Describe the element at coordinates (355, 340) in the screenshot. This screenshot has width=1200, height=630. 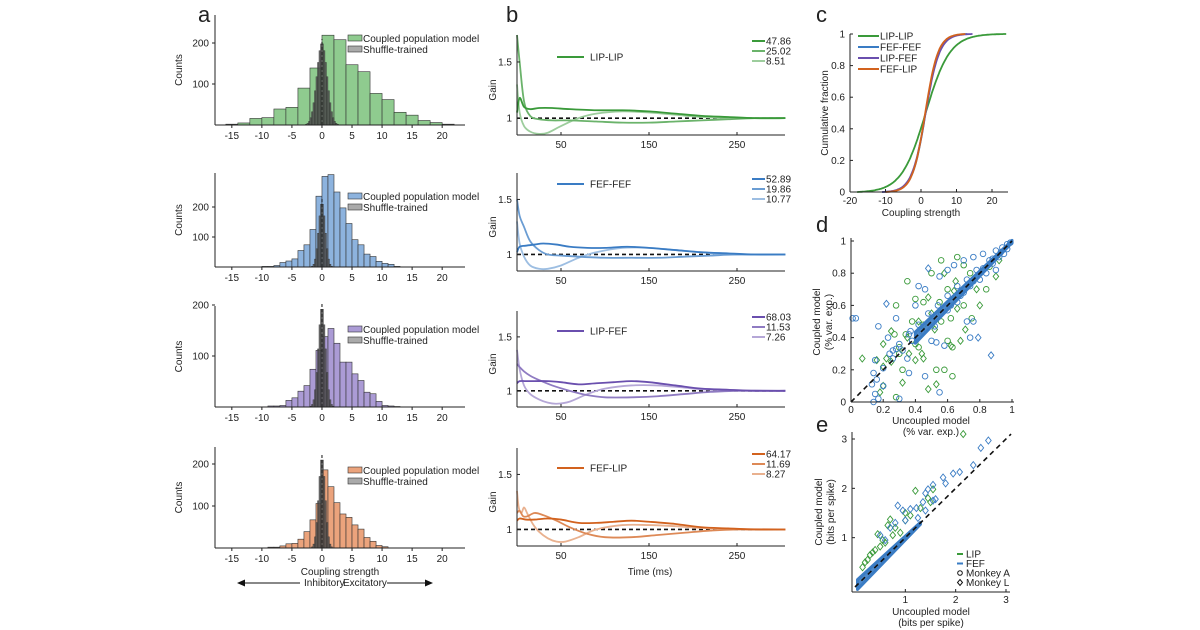
I see `legend-swatch-shuffle` at that location.